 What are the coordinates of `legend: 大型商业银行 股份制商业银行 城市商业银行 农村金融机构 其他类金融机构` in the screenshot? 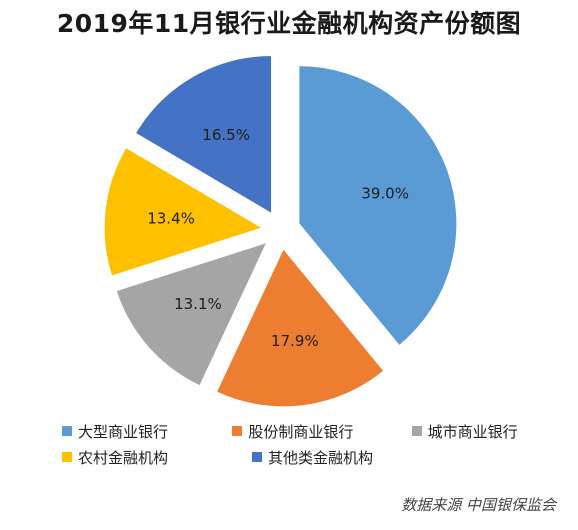 It's located at (320, 444).